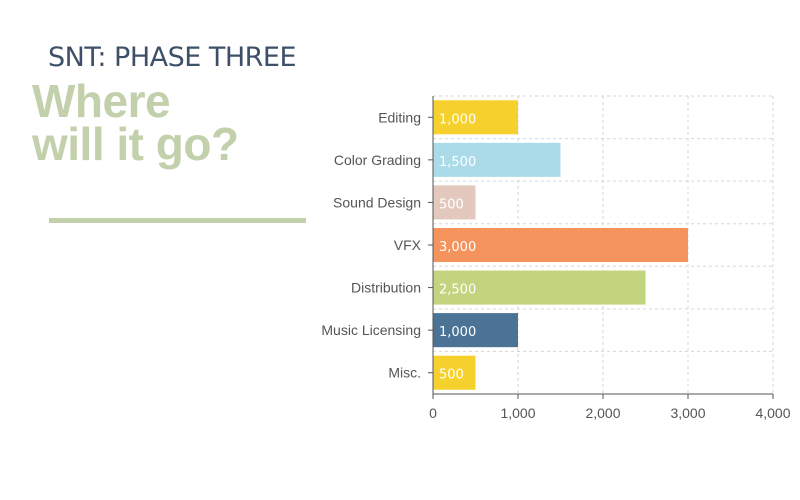  Describe the element at coordinates (386, 288) in the screenshot. I see `category-label: Distribution` at that location.